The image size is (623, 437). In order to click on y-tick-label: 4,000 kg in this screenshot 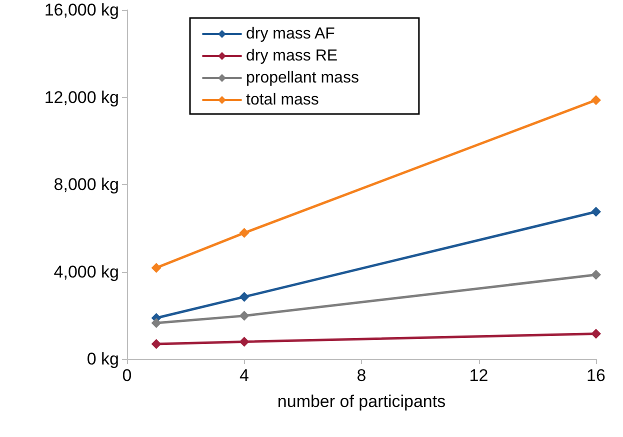, I will do `click(86, 272)`.